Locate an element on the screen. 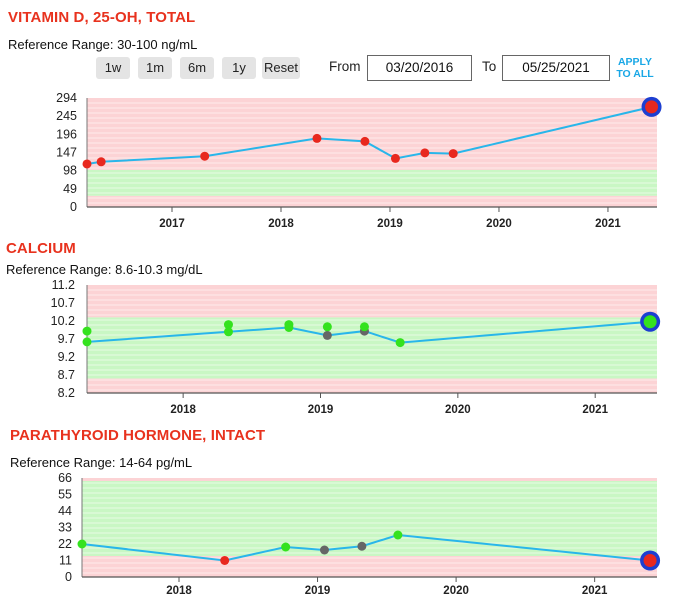 The width and height of the screenshot is (677, 603). vitd-band-low is located at coordinates (372, 201).